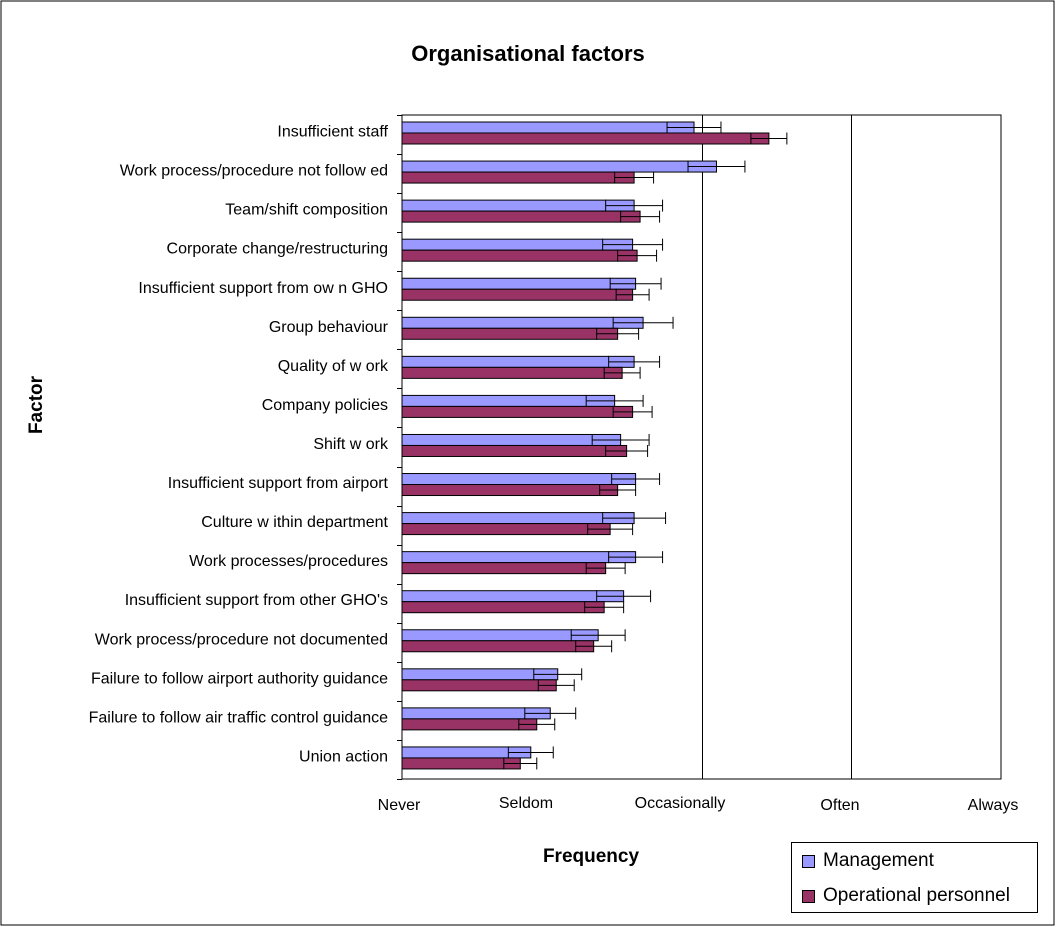 The width and height of the screenshot is (1056, 927). I want to click on category-label: Work processes/procedures, so click(288, 561).